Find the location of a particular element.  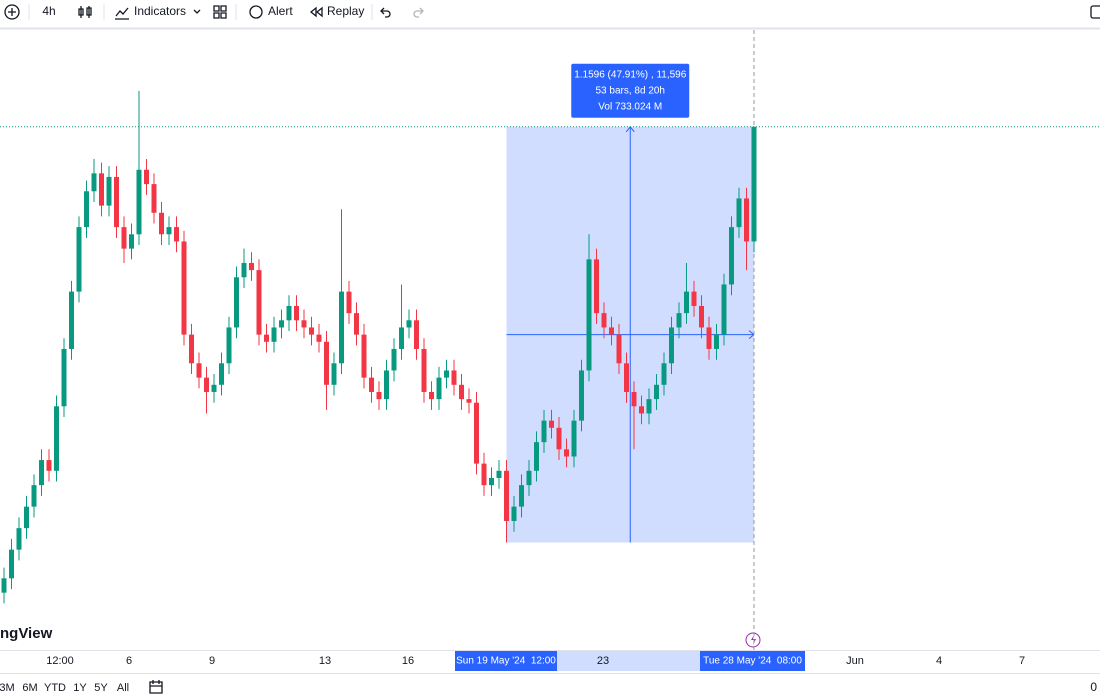

measure-text: 1.1596 (47.91%) , 11,596 is located at coordinates (630, 74).